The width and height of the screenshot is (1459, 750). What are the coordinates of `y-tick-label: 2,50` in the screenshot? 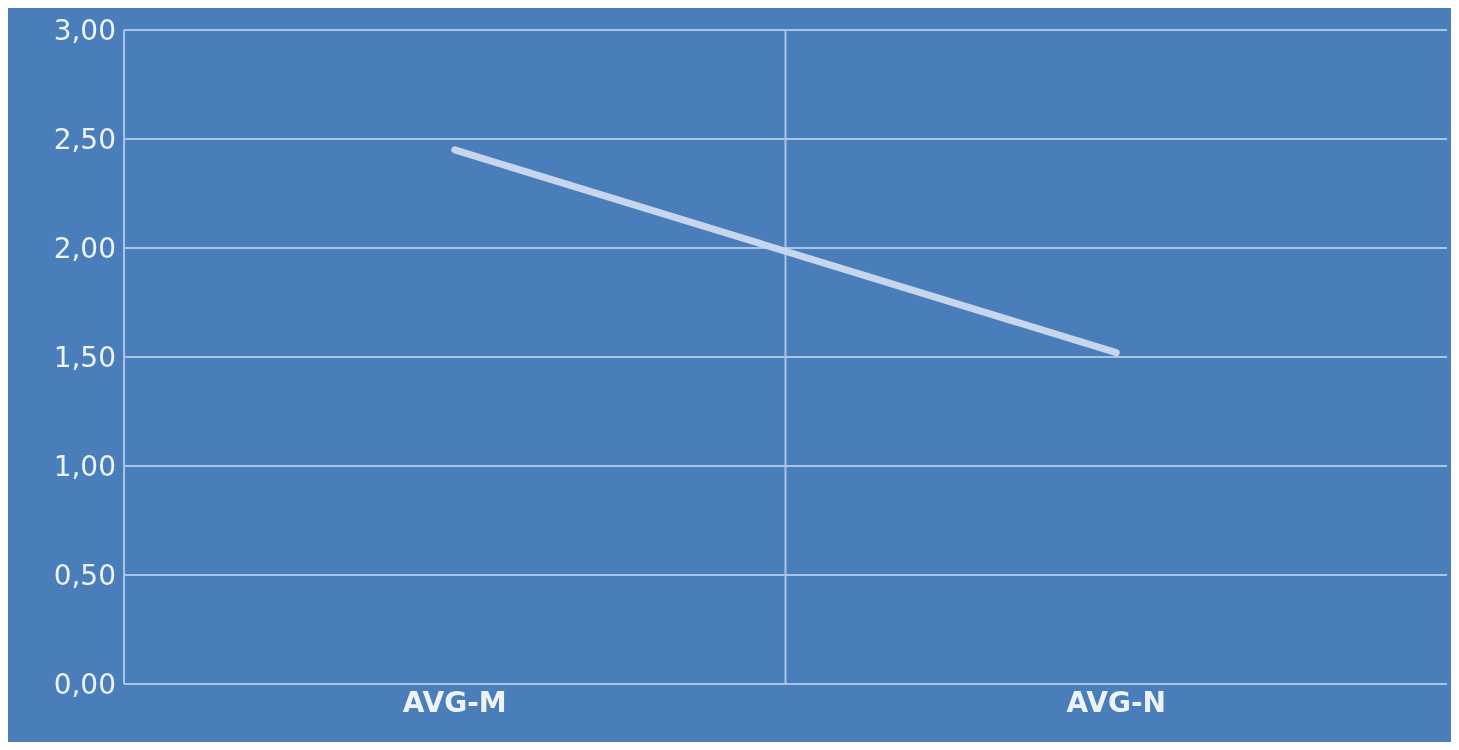 It's located at (84, 139).